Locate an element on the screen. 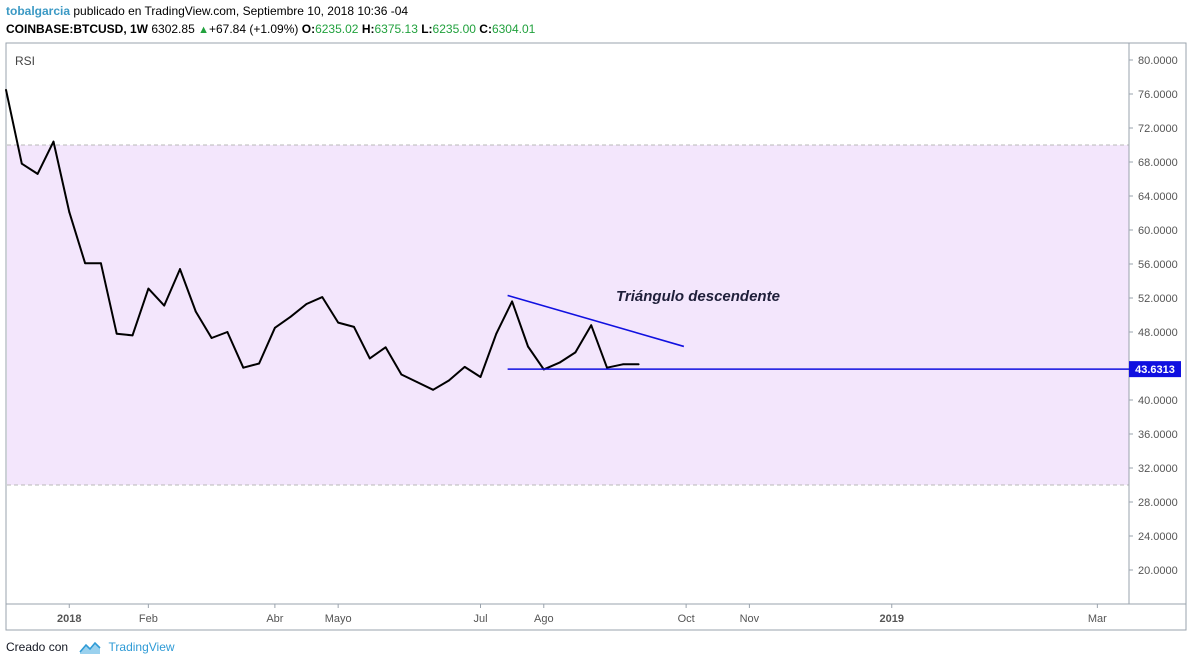 Image resolution: width=1188 pixels, height=666 pixels. x-tick-label: Mar is located at coordinates (1097, 619).